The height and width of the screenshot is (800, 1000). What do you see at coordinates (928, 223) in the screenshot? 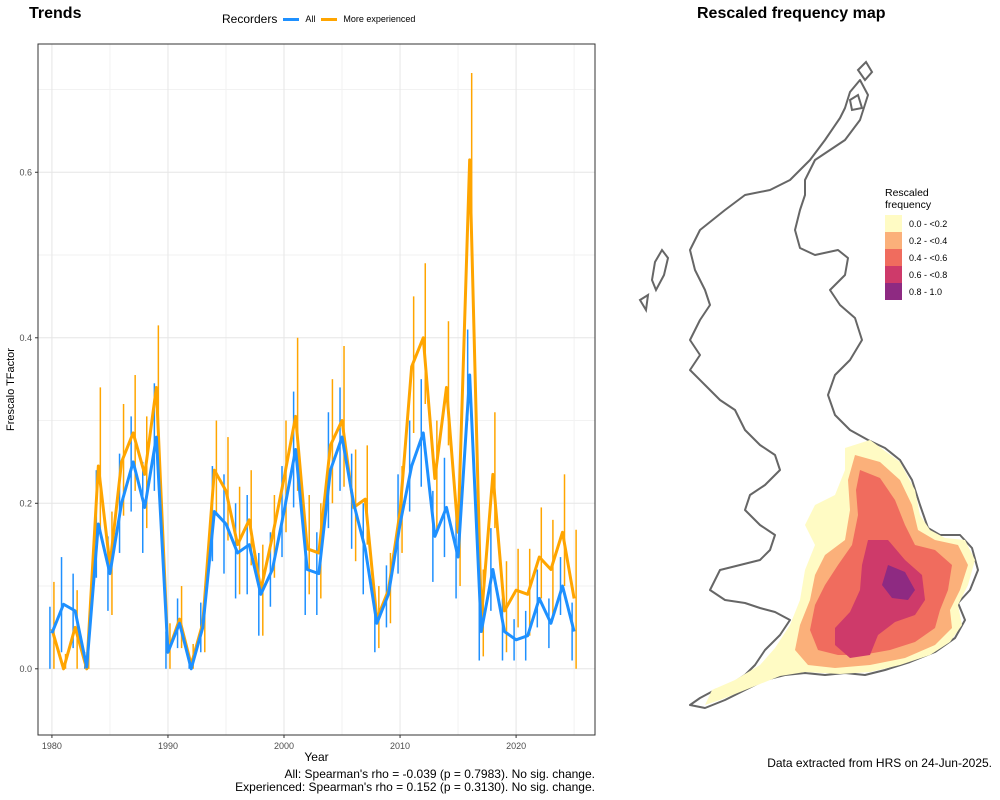
I see `map-legend-label: 0.0 - <0.2` at bounding box center [928, 223].